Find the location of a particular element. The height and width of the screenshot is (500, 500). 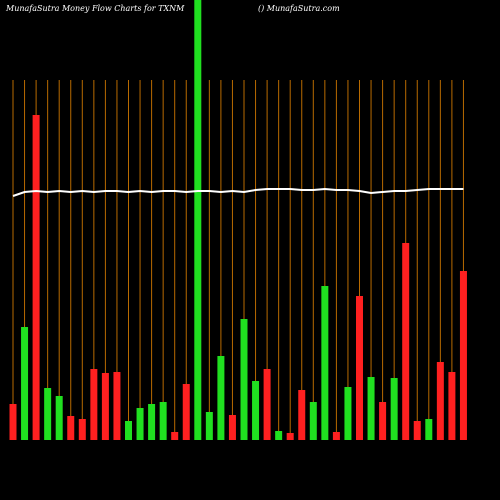

chart-subtitle: () MunafaSutra.com is located at coordinates (299, 8).